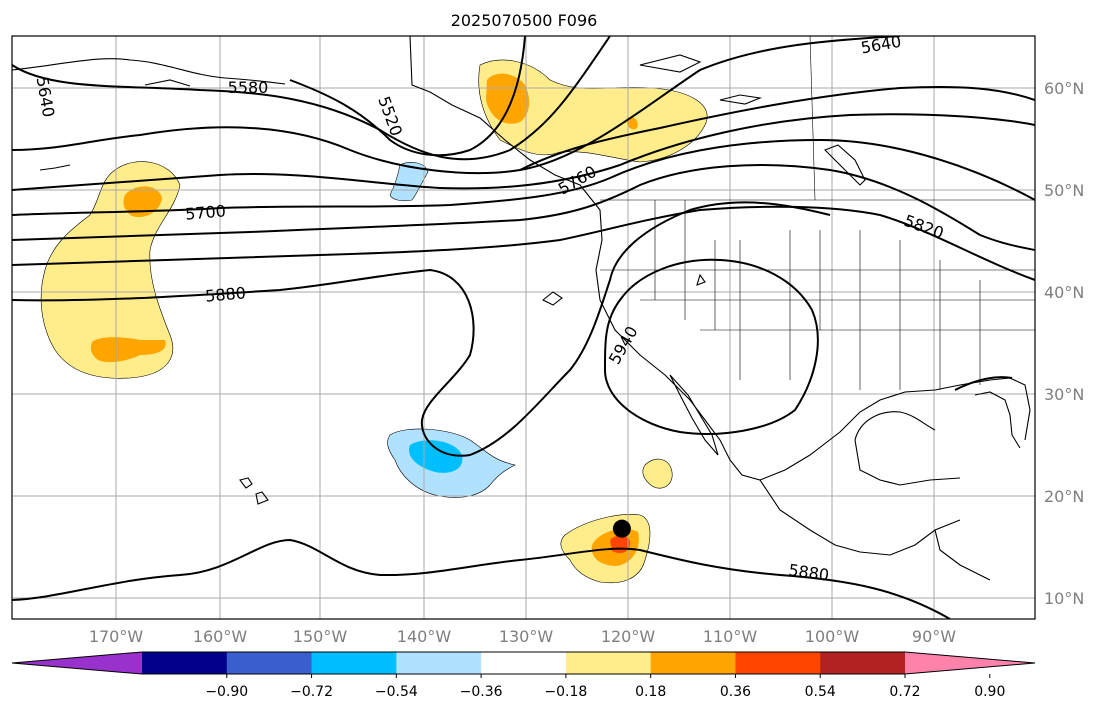 Image resolution: width=1105 pixels, height=712 pixels. I want to click on orange-anomaly-west-south, so click(128, 350).